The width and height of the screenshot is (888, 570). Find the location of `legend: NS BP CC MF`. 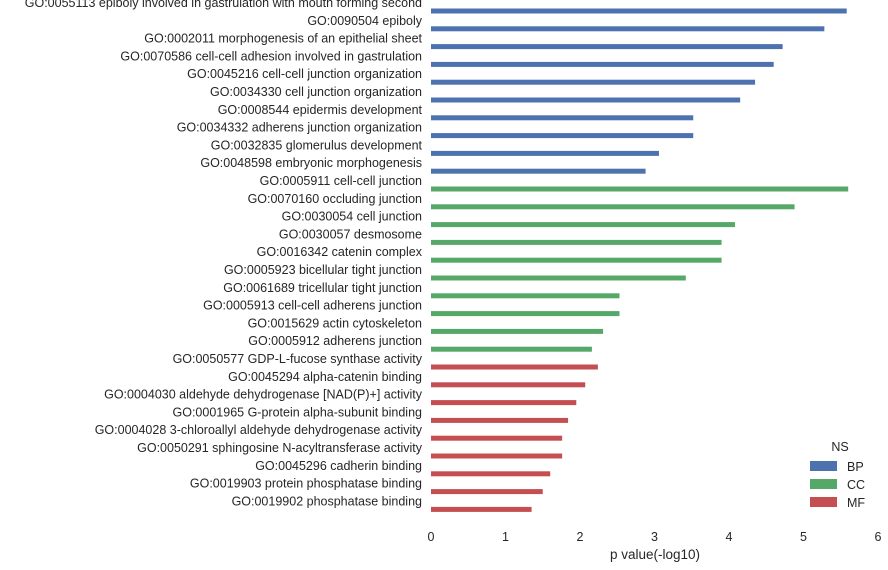

legend: NS BP CC MF is located at coordinates (837, 475).